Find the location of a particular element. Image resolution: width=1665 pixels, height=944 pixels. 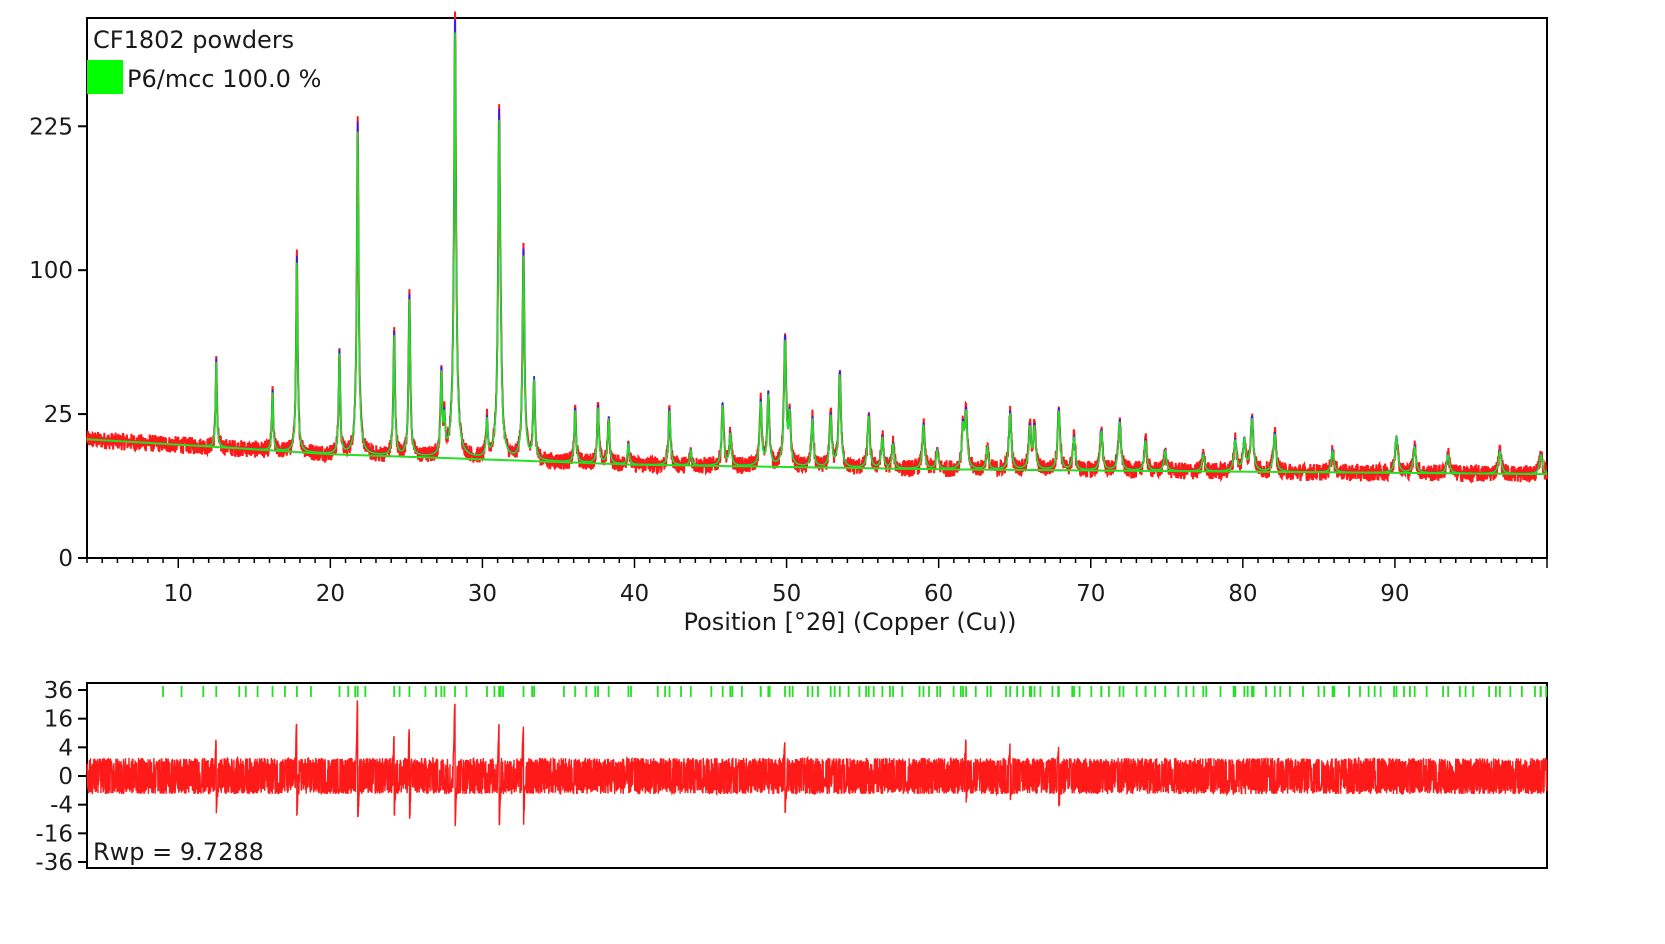

main-x-axis: 10 20 30 40 50 60 70 80 90 is located at coordinates (817, 582).